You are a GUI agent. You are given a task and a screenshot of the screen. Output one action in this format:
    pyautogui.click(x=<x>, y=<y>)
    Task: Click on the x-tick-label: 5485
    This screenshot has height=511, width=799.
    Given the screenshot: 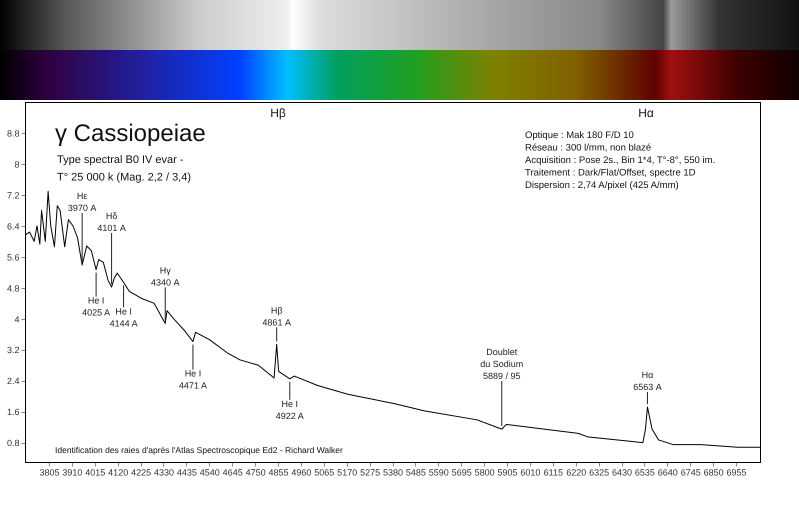 What is the action you would take?
    pyautogui.click(x=416, y=473)
    